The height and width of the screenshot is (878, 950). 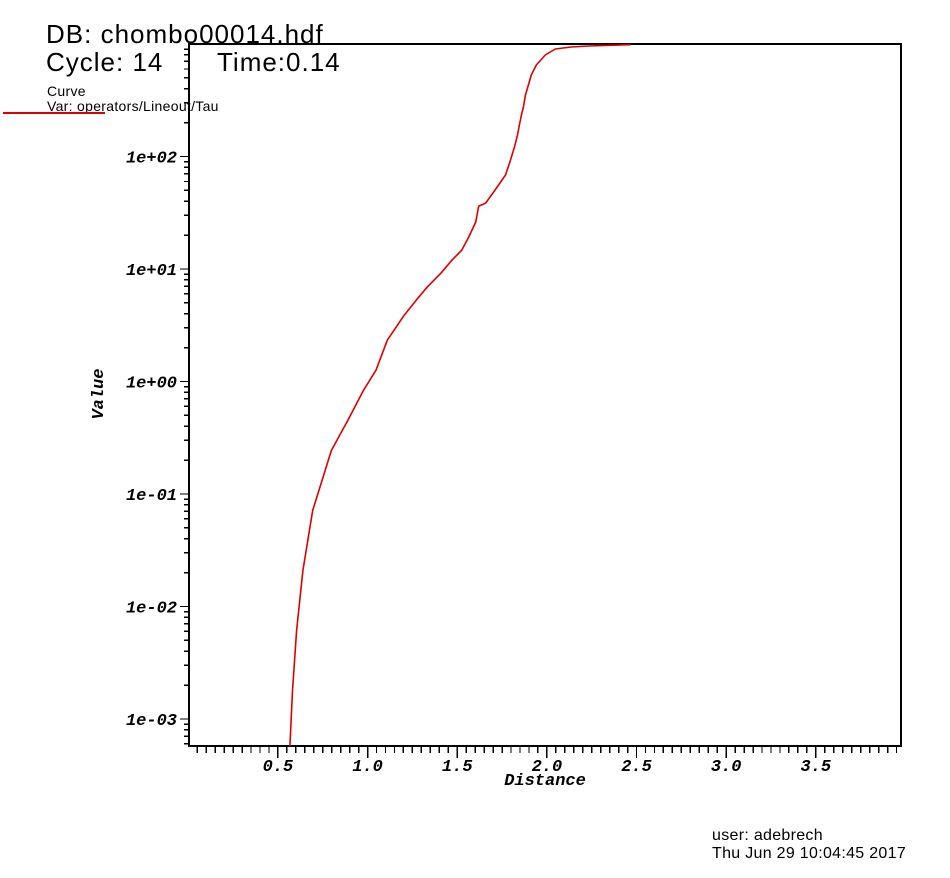 I want to click on x-tick-label: 3.5, so click(x=816, y=767).